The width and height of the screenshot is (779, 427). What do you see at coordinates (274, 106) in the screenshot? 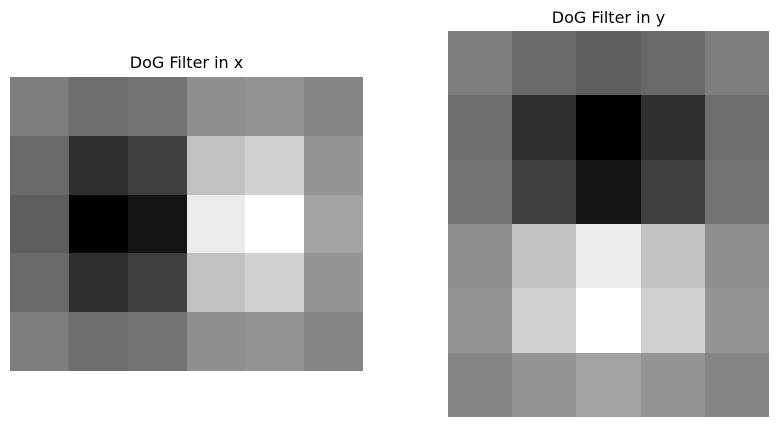
I see `dog-x-cell-r0-c4` at bounding box center [274, 106].